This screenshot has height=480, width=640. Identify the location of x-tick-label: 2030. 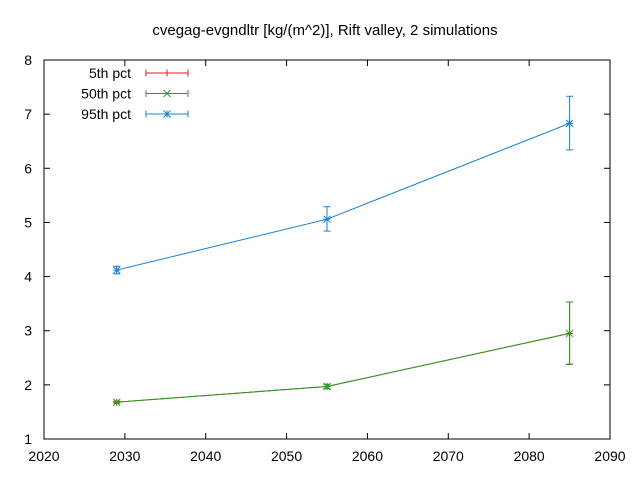
(124, 456).